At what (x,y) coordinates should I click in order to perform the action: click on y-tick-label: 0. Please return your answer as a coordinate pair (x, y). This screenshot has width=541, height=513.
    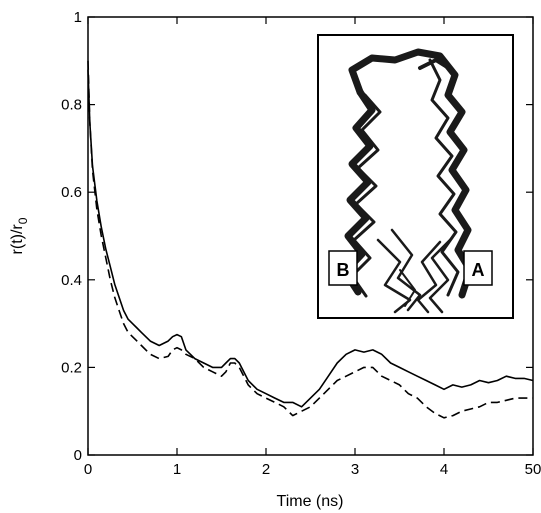
    Looking at the image, I should click on (78, 455).